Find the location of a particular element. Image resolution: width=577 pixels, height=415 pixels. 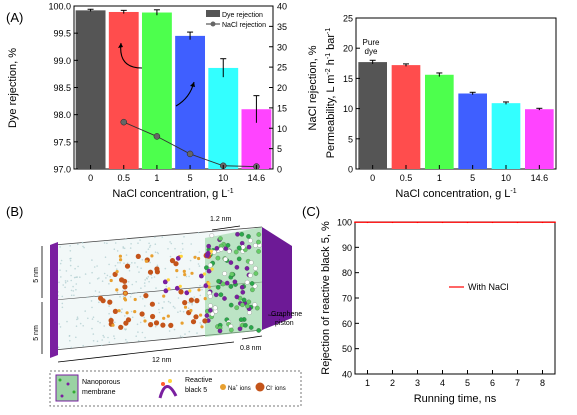

perm-bar-14.6 is located at coordinates (539, 139).